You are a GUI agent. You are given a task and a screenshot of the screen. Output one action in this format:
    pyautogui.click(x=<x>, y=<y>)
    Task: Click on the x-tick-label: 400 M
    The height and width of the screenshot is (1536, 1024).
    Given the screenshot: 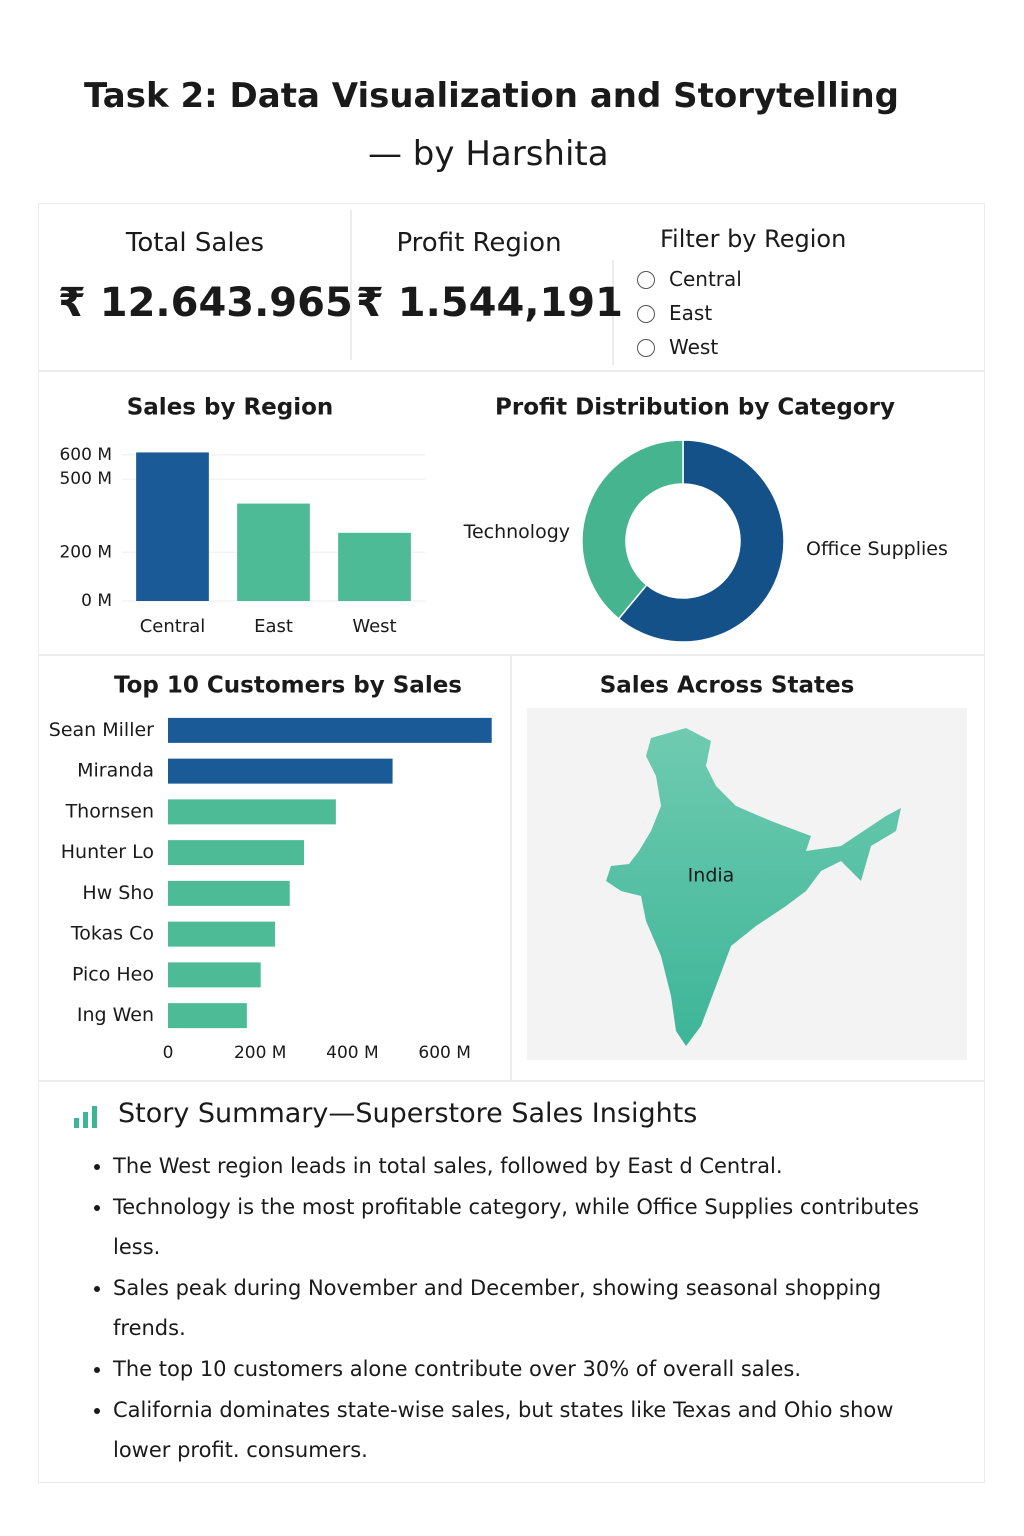 What is the action you would take?
    pyautogui.click(x=352, y=1053)
    